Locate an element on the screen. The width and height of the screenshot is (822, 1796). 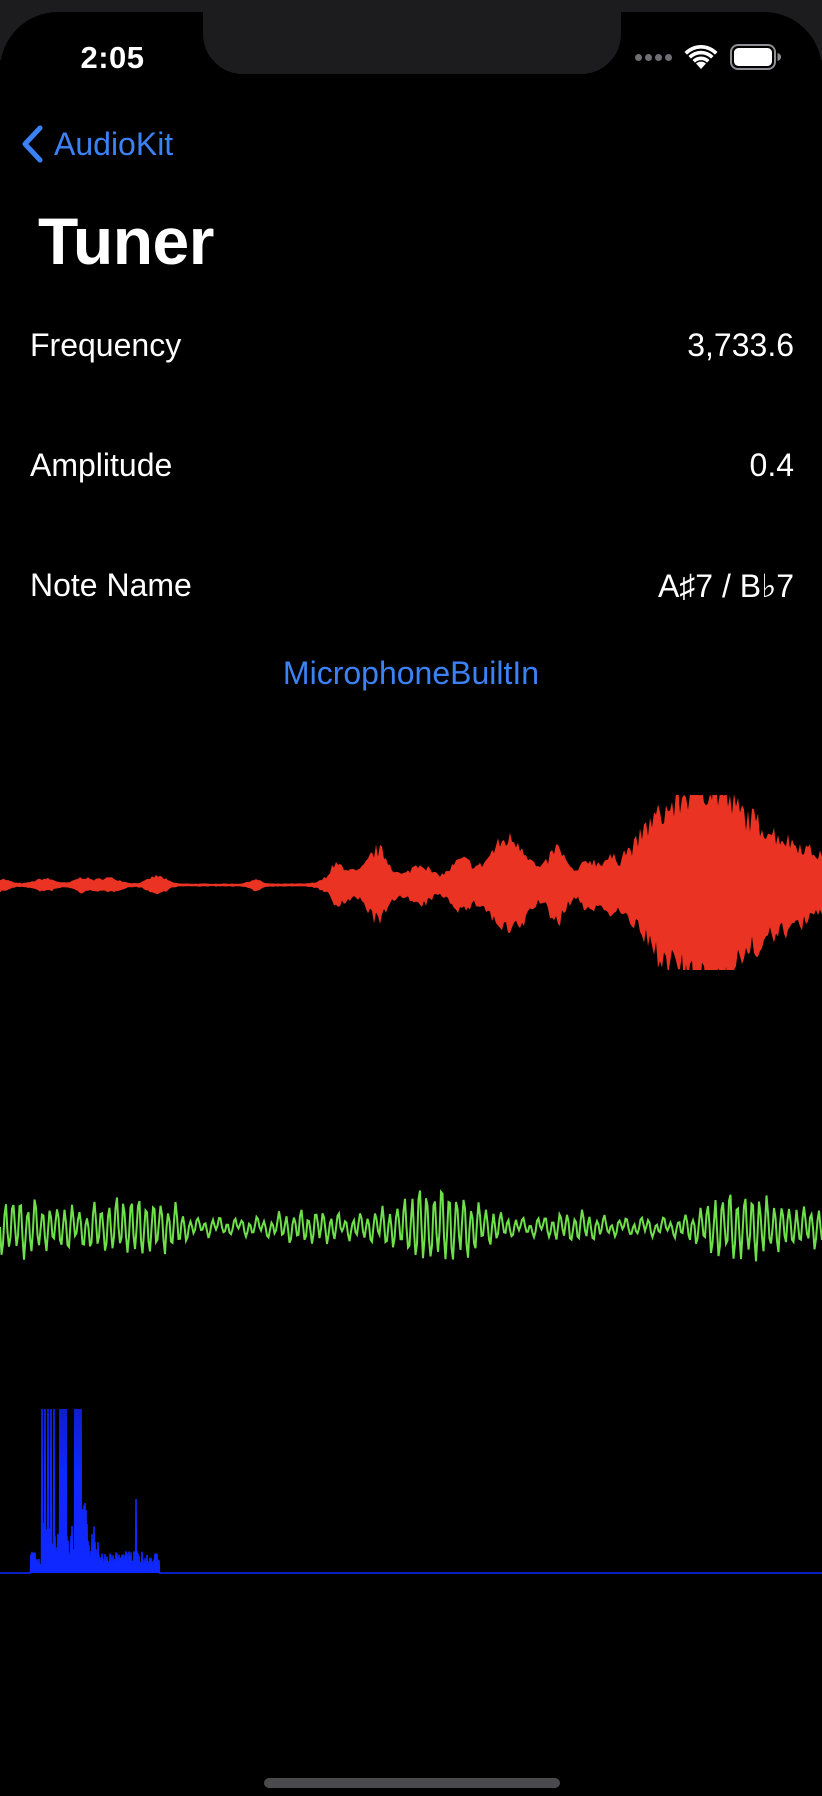
reading-label: Note Name is located at coordinates (111, 585).